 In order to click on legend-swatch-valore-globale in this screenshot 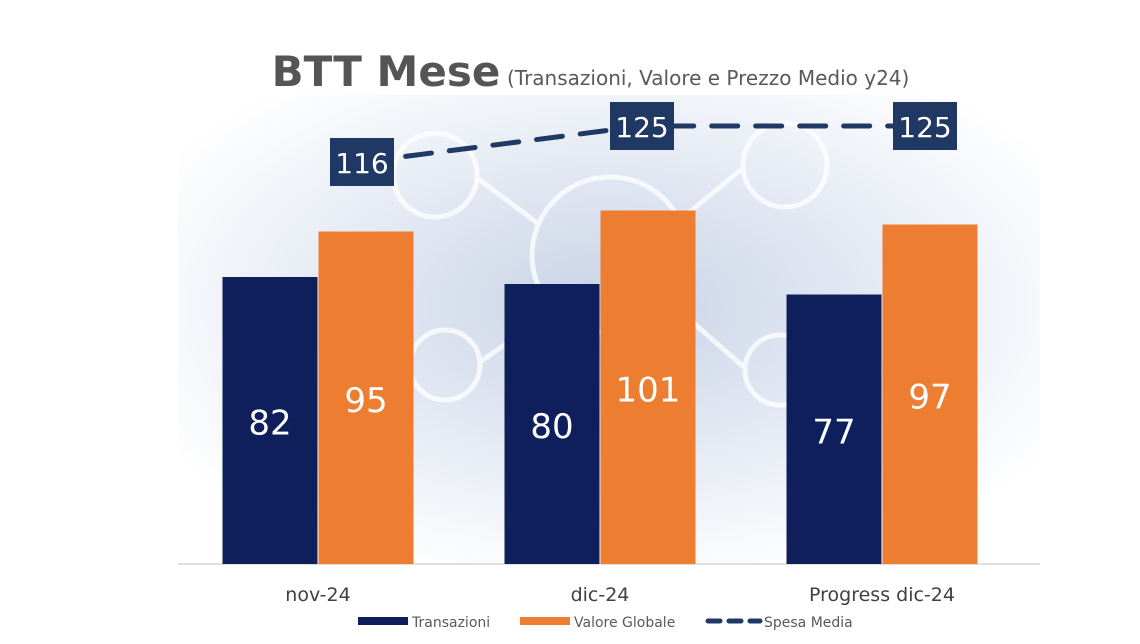, I will do `click(545, 621)`.